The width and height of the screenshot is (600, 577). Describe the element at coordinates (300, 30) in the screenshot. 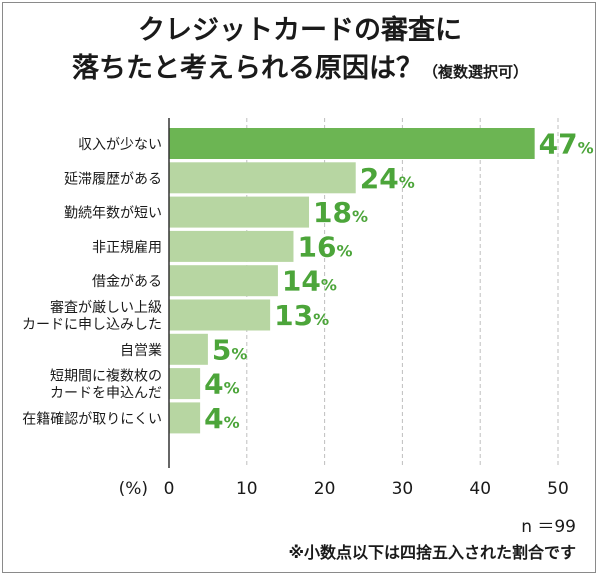

I see `title-line-1: クレジットカードの審査に` at that location.